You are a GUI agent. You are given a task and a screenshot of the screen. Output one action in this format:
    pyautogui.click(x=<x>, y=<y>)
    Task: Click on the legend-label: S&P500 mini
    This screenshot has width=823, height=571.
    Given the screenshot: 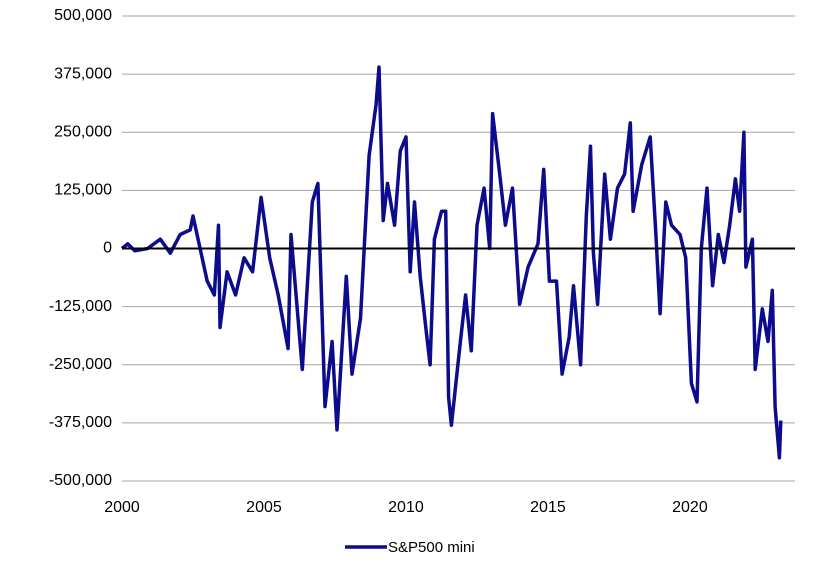 What is the action you would take?
    pyautogui.click(x=431, y=547)
    